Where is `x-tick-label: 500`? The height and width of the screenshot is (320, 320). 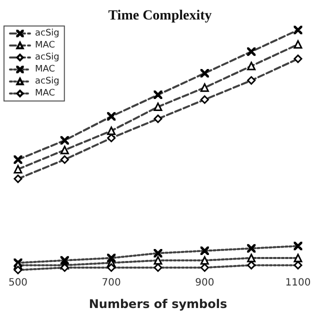
x-tick-label: 500 is located at coordinates (18, 283).